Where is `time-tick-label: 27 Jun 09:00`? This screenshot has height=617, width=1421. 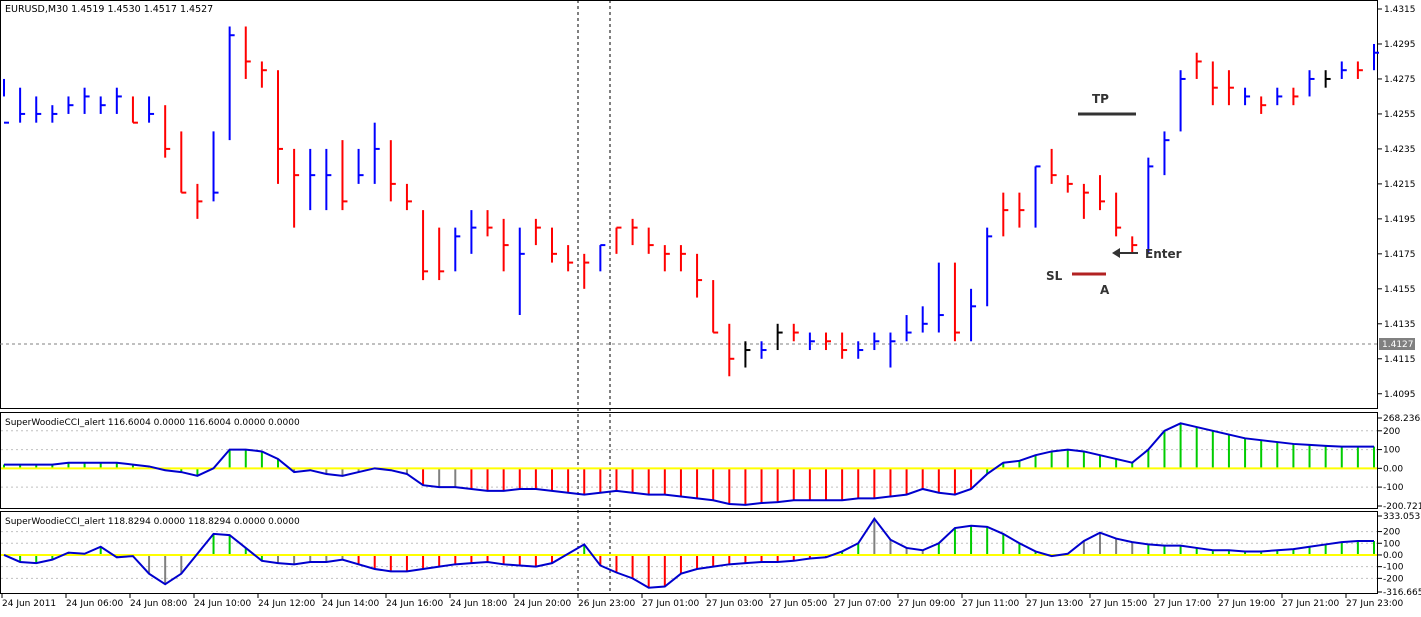
time-tick-label: 27 Jun 09:00 is located at coordinates (926, 604).